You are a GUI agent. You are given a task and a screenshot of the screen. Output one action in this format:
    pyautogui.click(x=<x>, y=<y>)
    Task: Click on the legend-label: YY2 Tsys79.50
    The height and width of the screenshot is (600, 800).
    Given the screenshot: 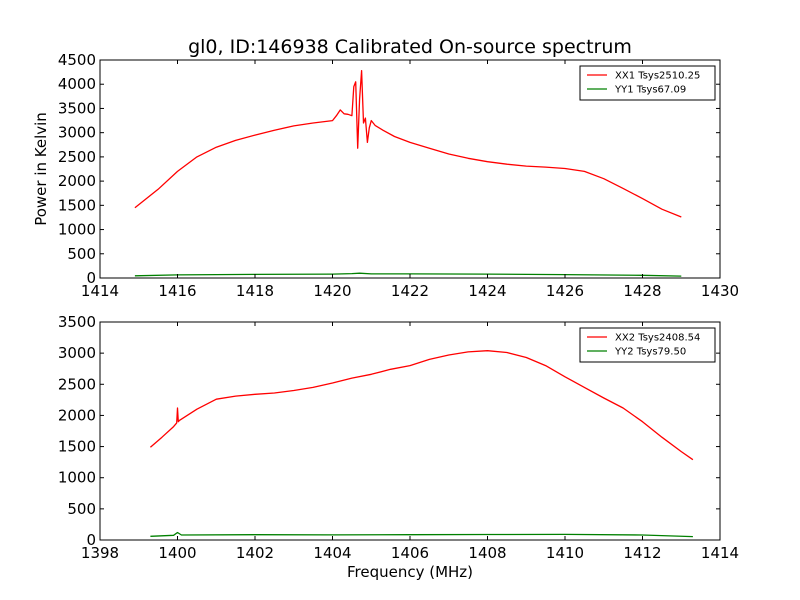 What is the action you would take?
    pyautogui.click(x=650, y=352)
    